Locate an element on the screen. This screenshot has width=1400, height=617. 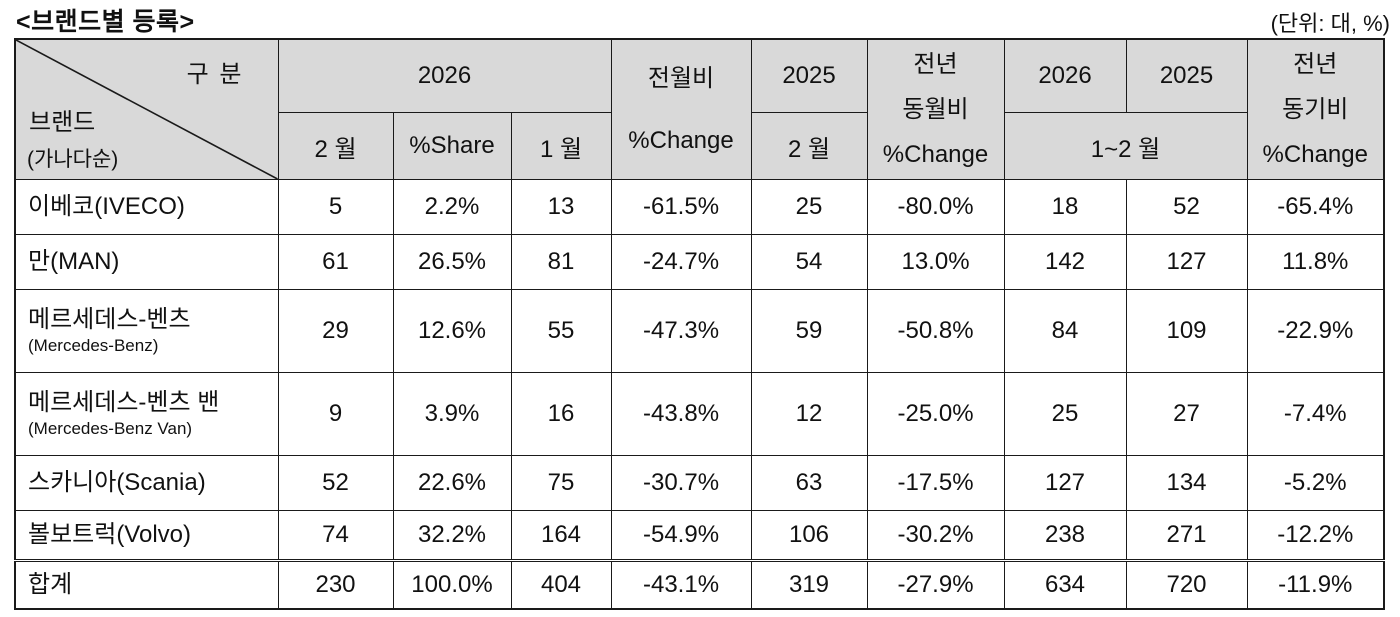
brand-subname: (Mercedes-Benz) is located at coordinates (93, 346).